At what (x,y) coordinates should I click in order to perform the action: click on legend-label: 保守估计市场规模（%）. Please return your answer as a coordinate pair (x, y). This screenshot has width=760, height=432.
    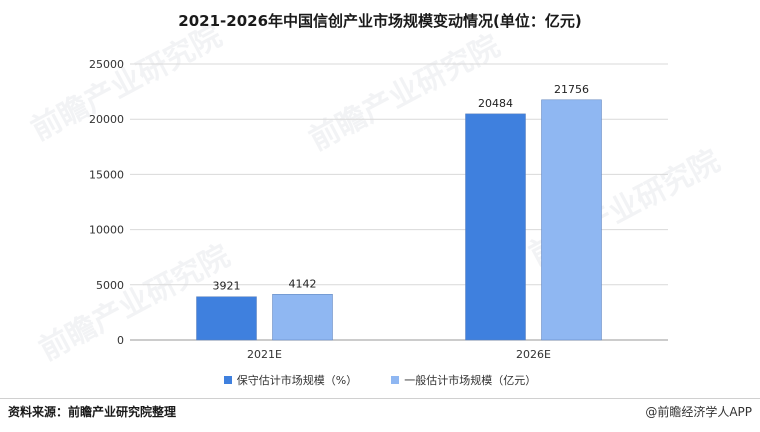
    Looking at the image, I should click on (297, 380).